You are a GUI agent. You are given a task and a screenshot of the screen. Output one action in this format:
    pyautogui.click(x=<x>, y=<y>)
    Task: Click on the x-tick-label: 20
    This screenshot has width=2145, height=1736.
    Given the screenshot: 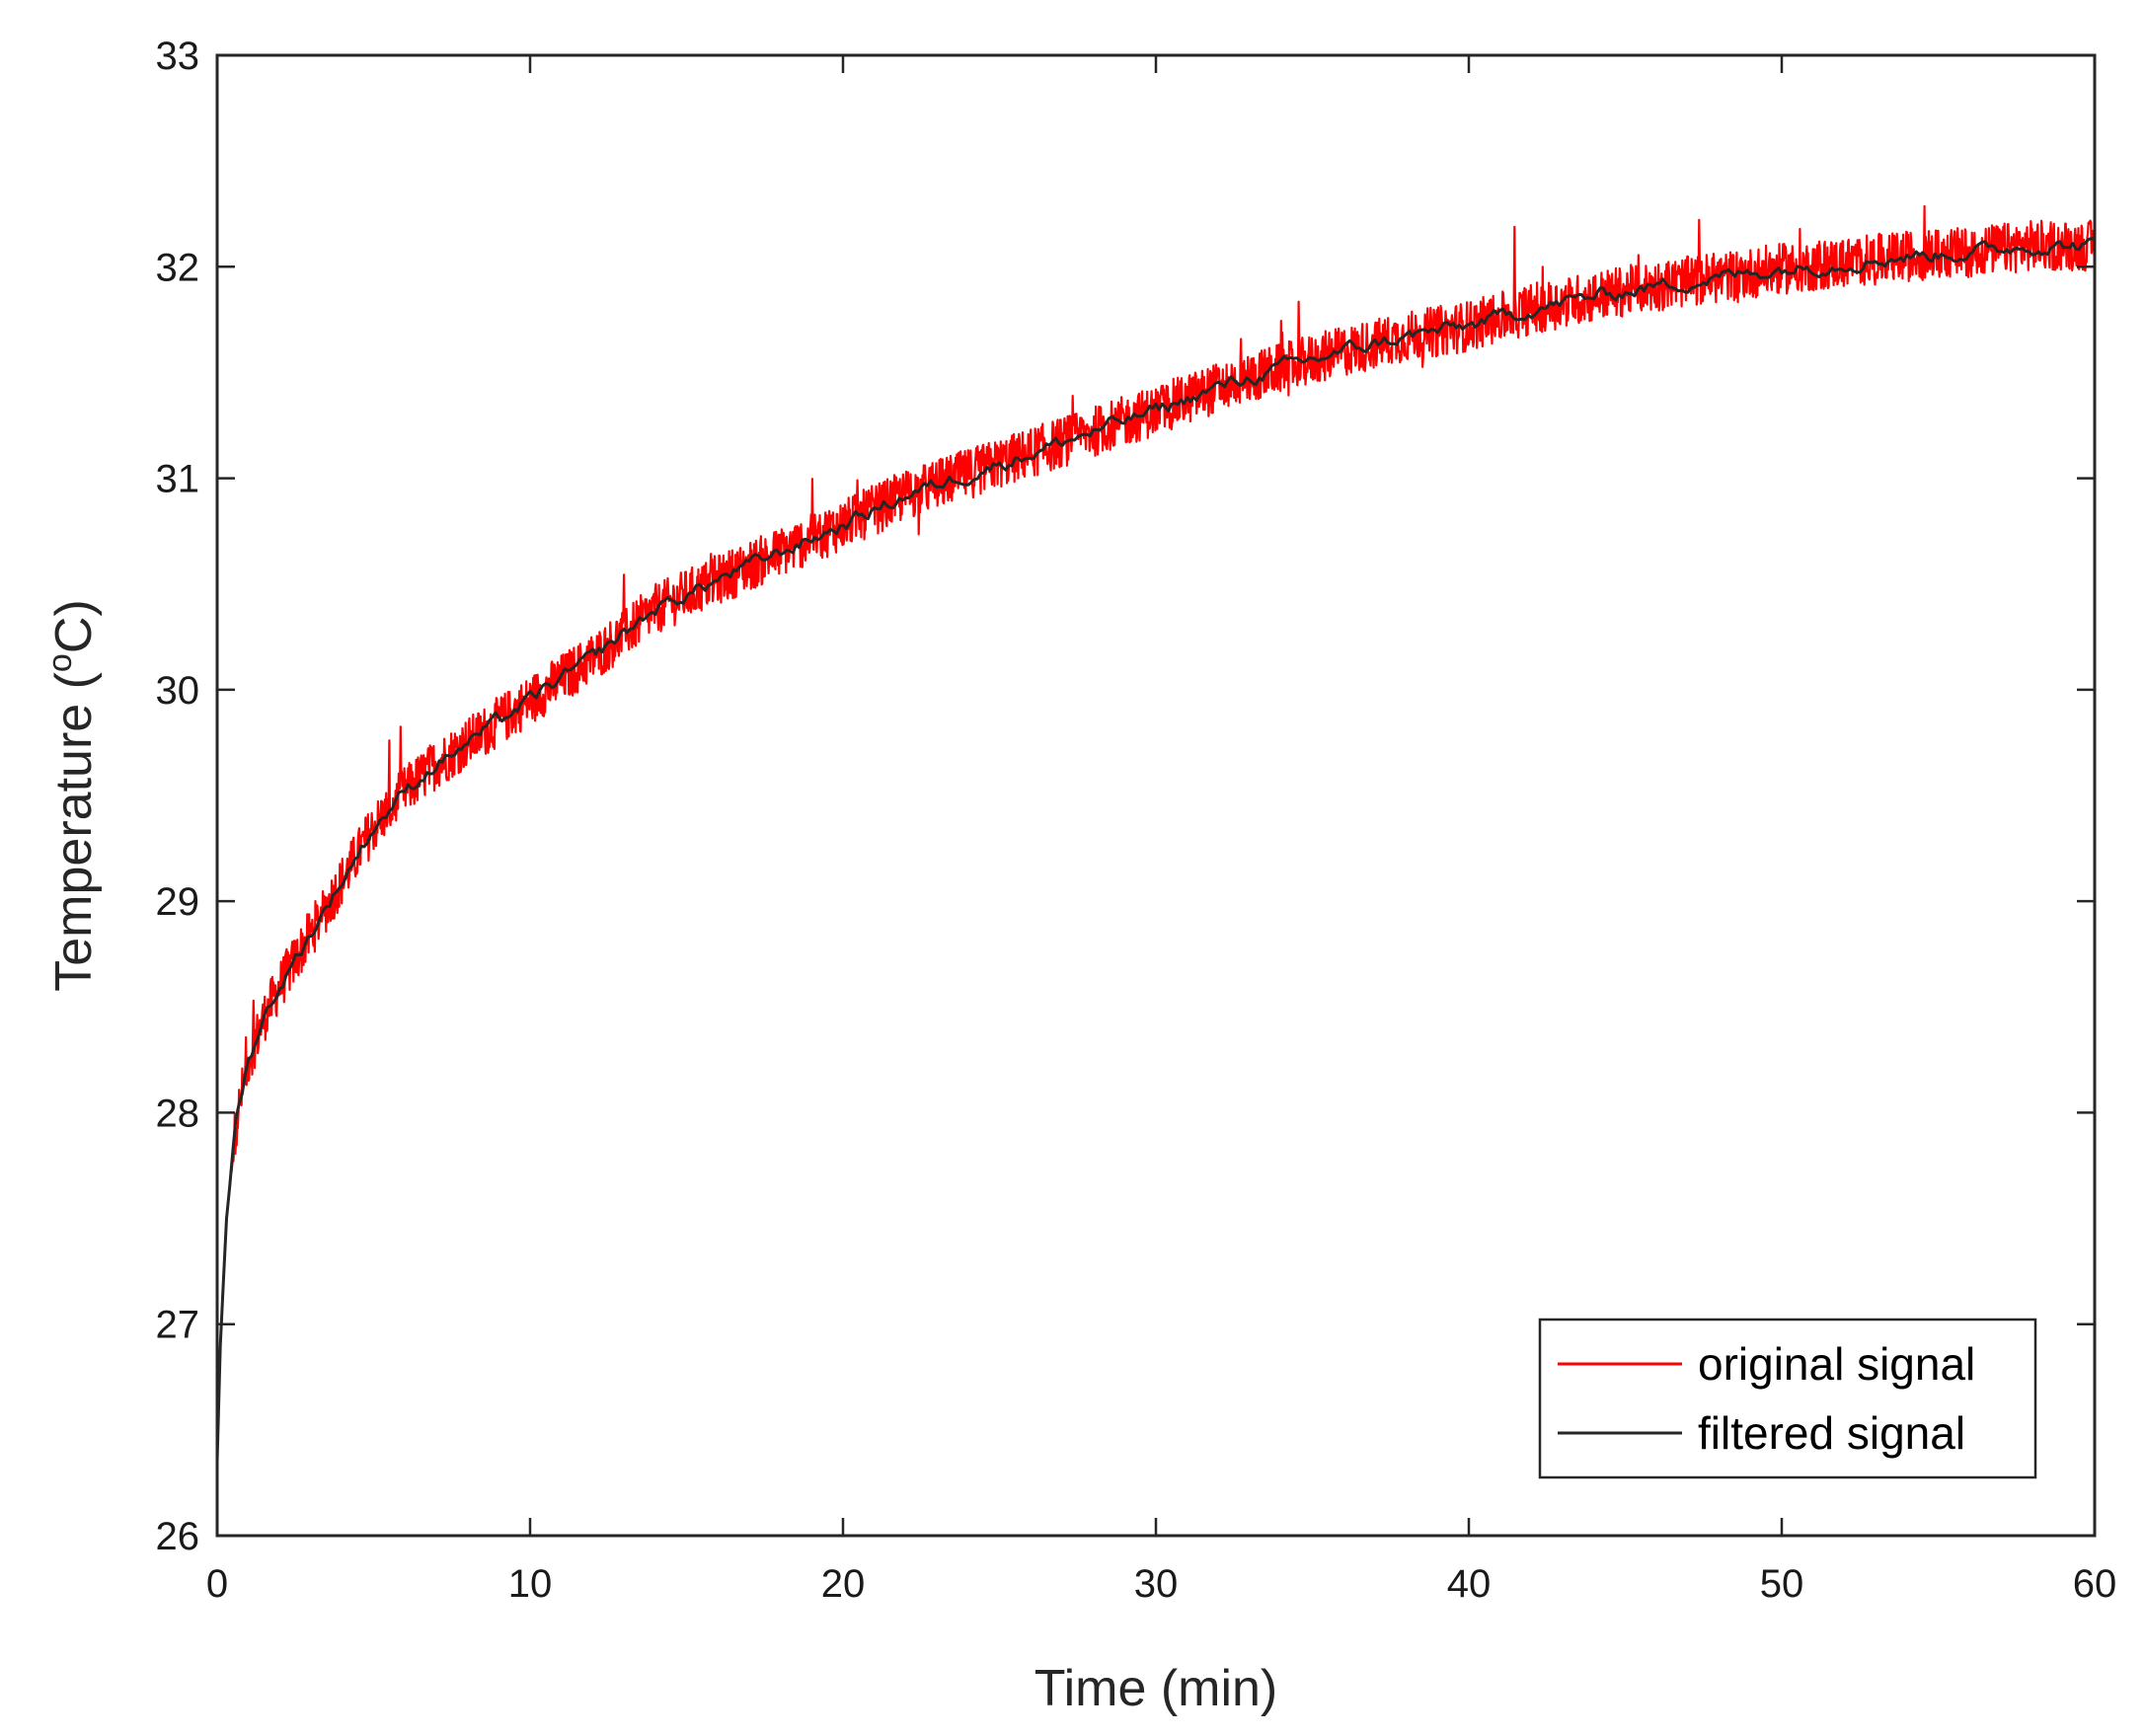 What is the action you would take?
    pyautogui.click(x=843, y=1584)
    